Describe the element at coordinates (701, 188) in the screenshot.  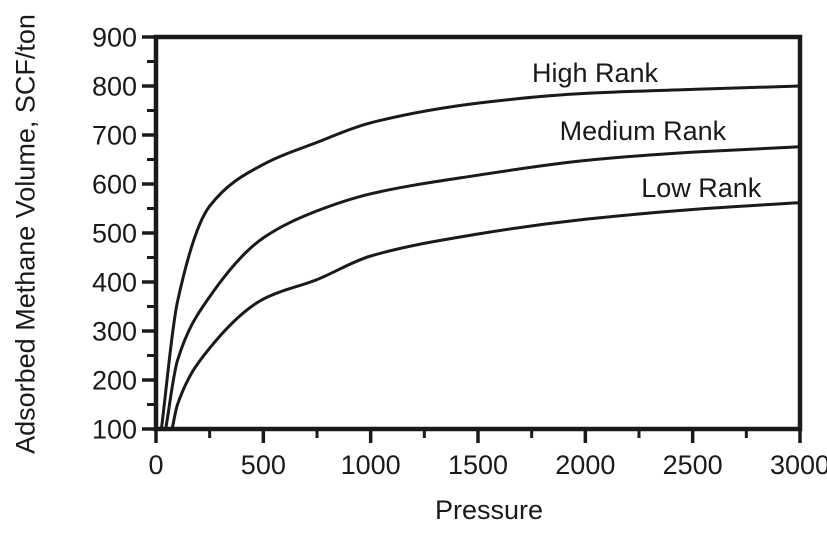
I see `series-label-low-rank: Low Rank` at that location.